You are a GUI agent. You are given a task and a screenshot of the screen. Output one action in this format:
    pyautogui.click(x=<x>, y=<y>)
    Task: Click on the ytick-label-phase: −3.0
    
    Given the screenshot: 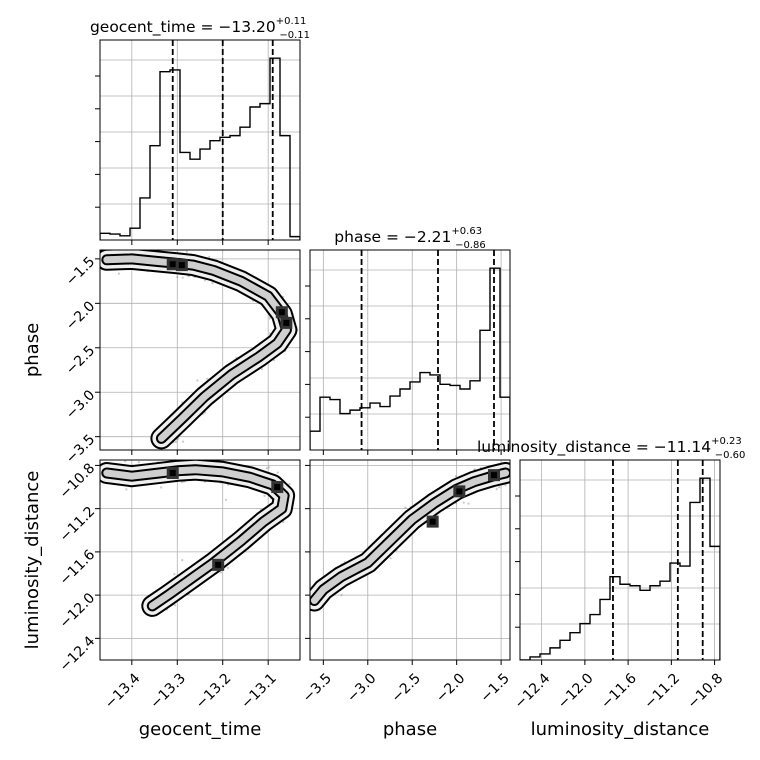 What is the action you would take?
    pyautogui.click(x=80, y=404)
    